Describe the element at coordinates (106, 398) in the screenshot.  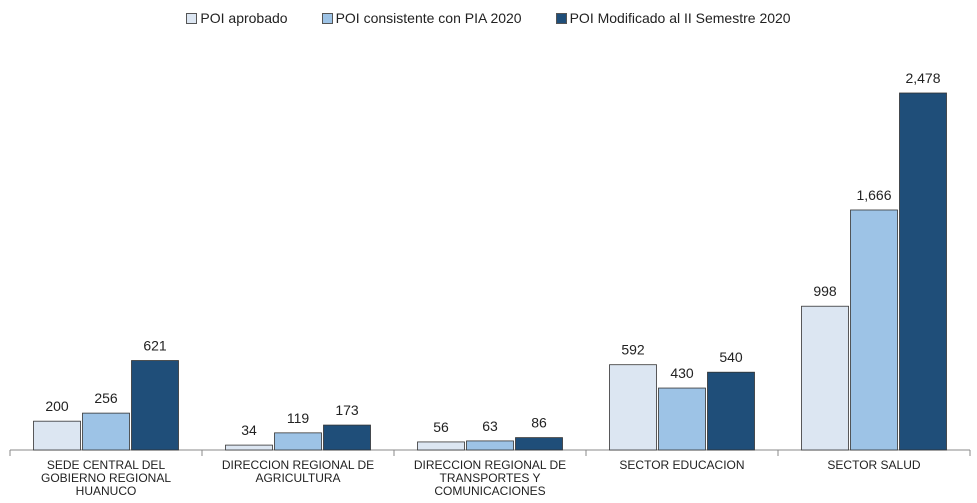
I see `data-label: 256` at that location.